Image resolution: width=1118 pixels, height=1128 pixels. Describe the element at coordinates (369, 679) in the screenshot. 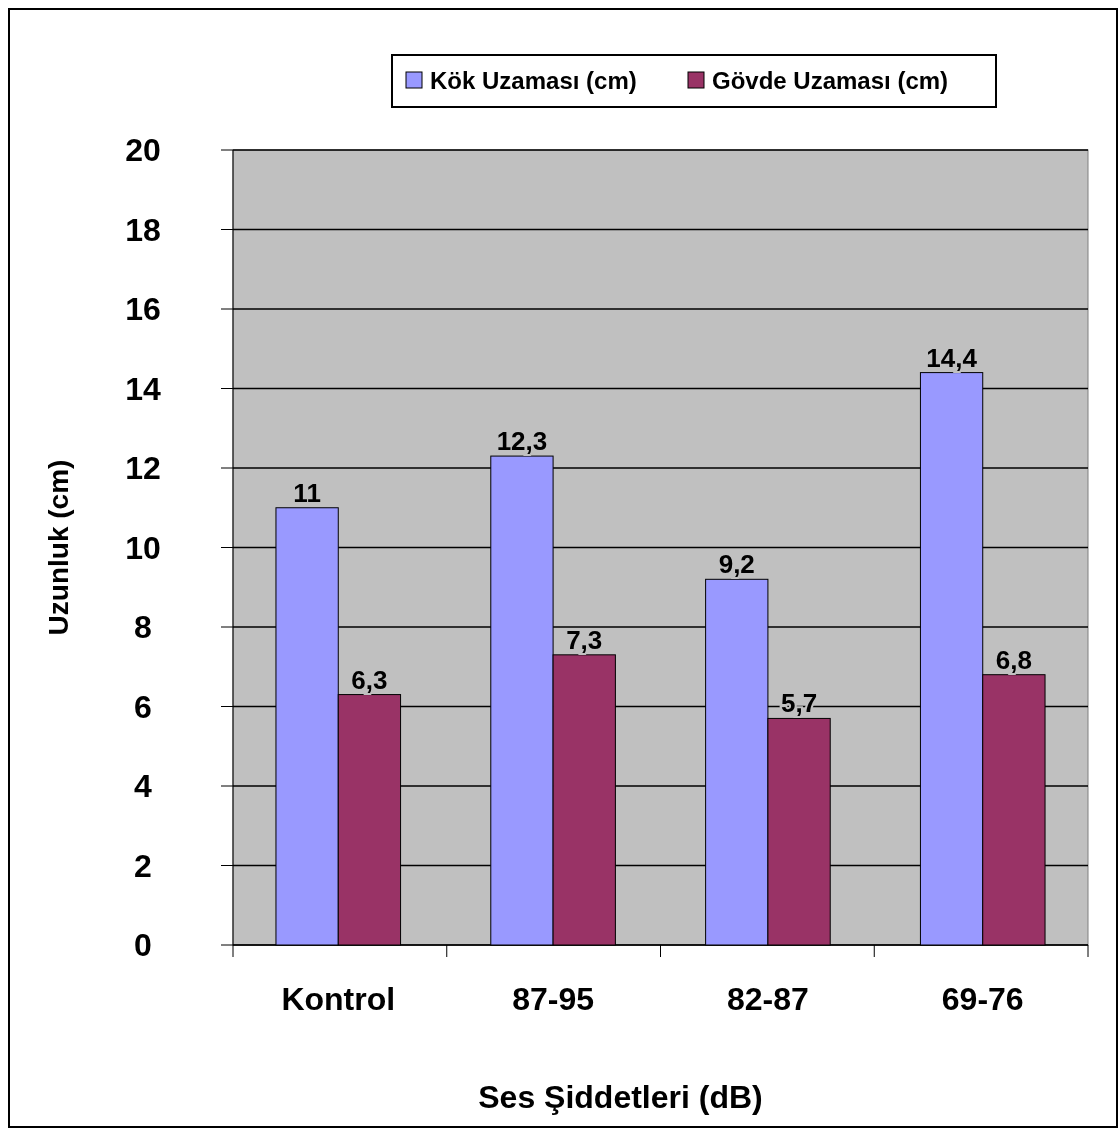

I see `data-label: 6,3` at that location.